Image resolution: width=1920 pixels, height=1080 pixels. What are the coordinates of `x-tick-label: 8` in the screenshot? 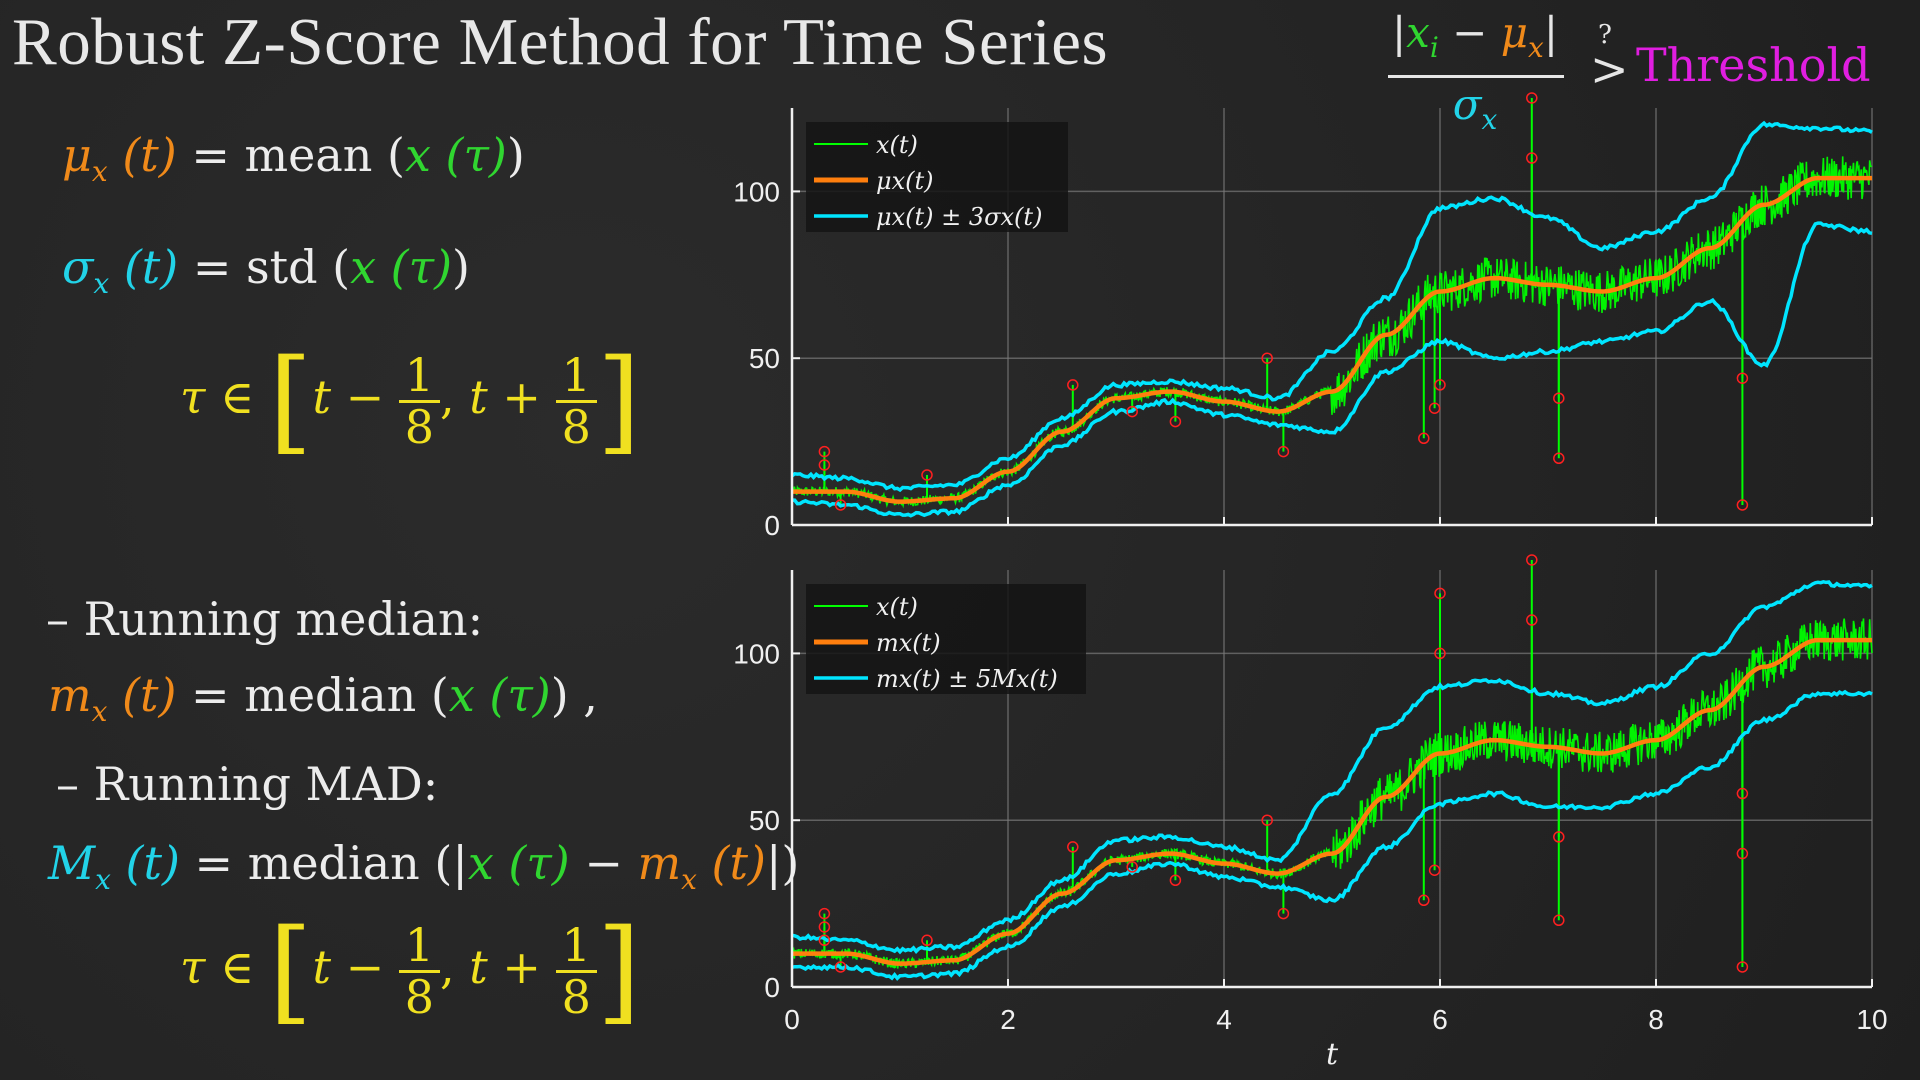 It's located at (1656, 1019).